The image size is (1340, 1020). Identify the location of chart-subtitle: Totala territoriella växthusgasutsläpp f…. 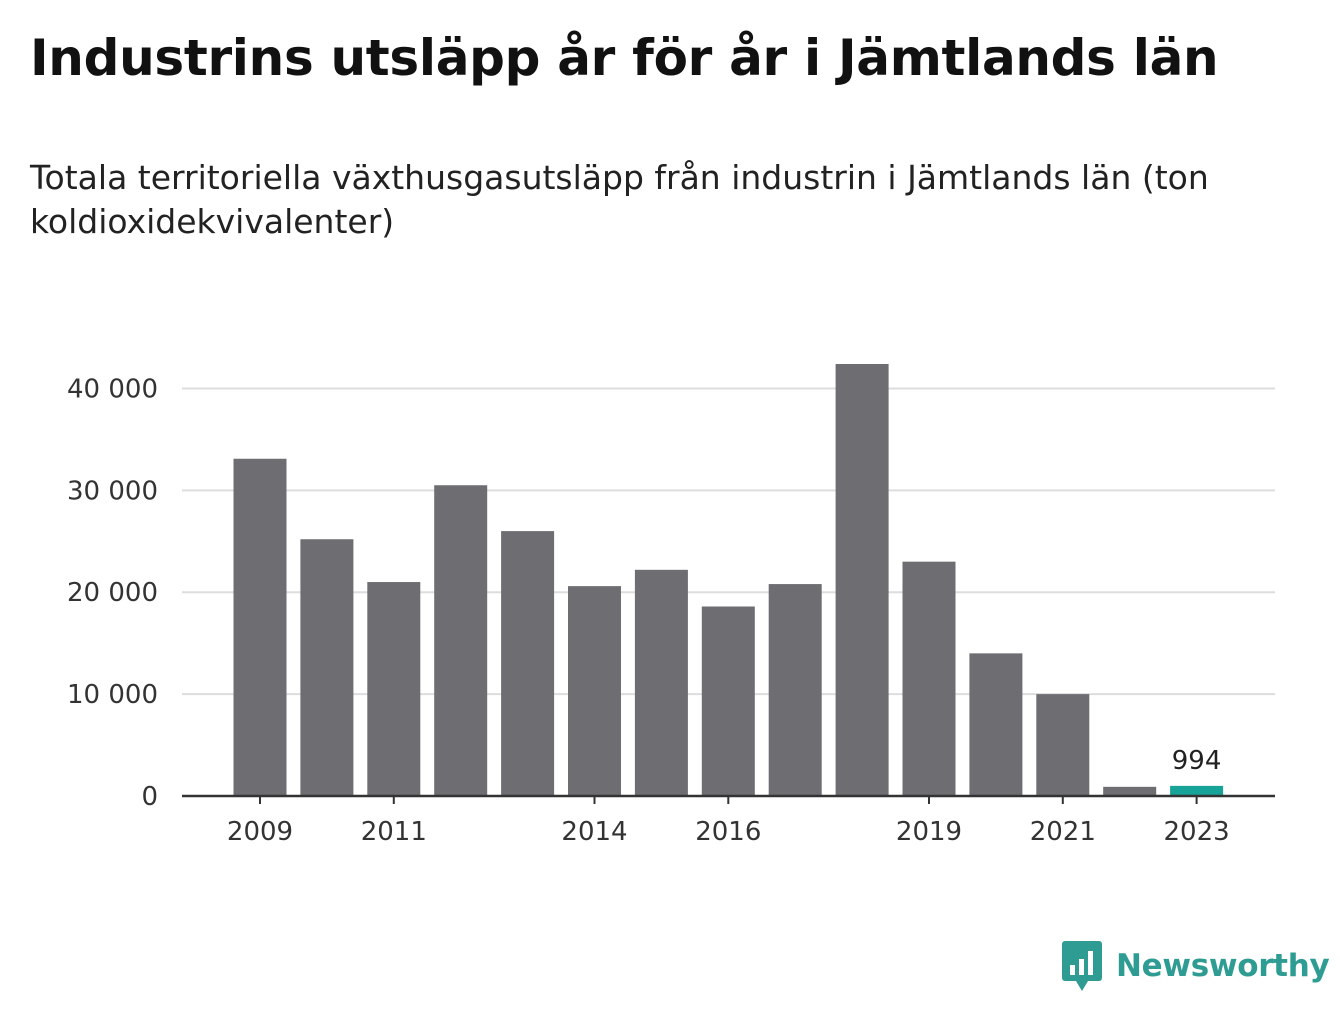
(619, 199).